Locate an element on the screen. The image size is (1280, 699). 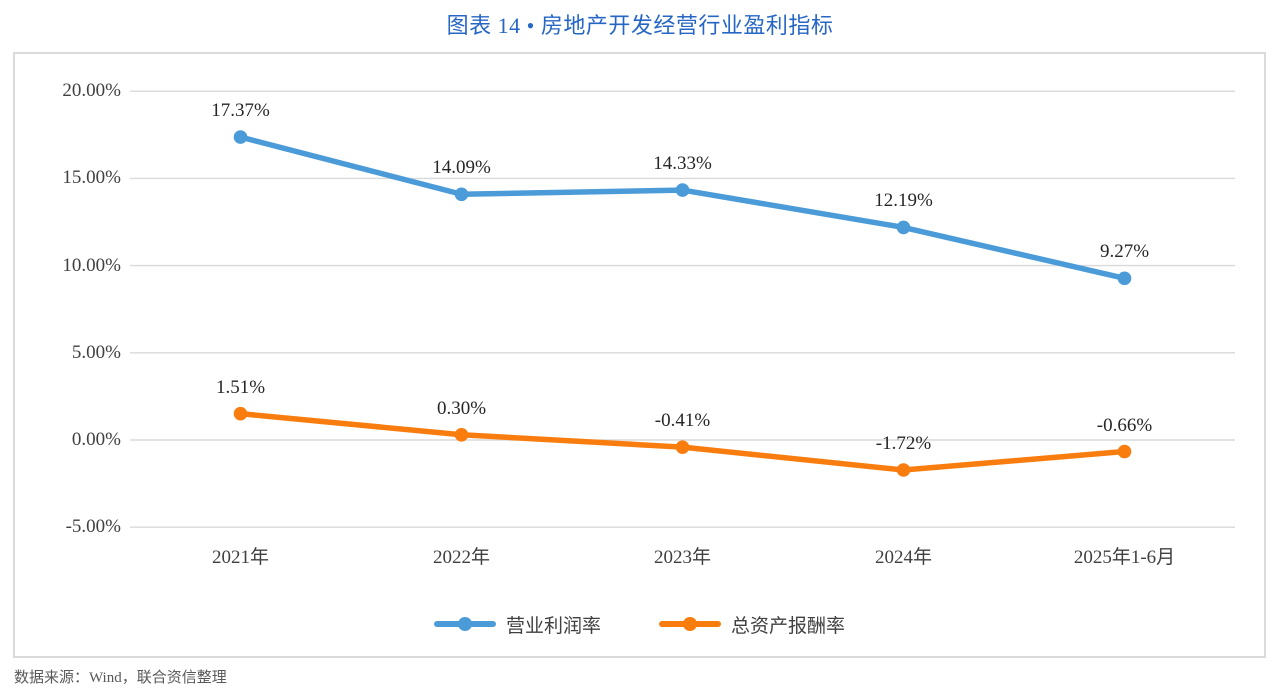
y-tick-label: -5.00% is located at coordinates (93, 527).